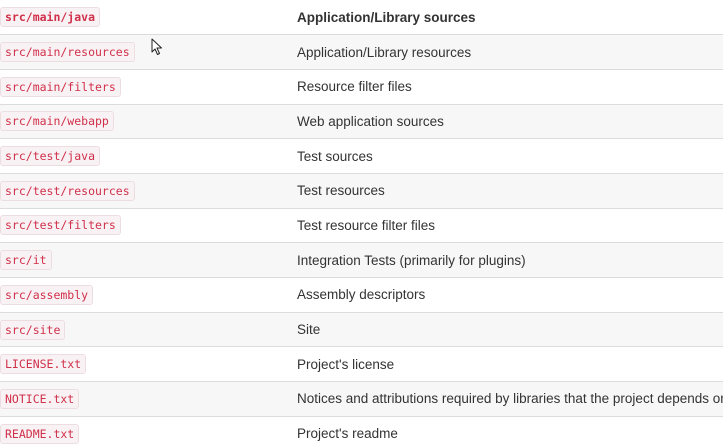  What do you see at coordinates (309, 330) in the screenshot?
I see `description-cell: Site` at bounding box center [309, 330].